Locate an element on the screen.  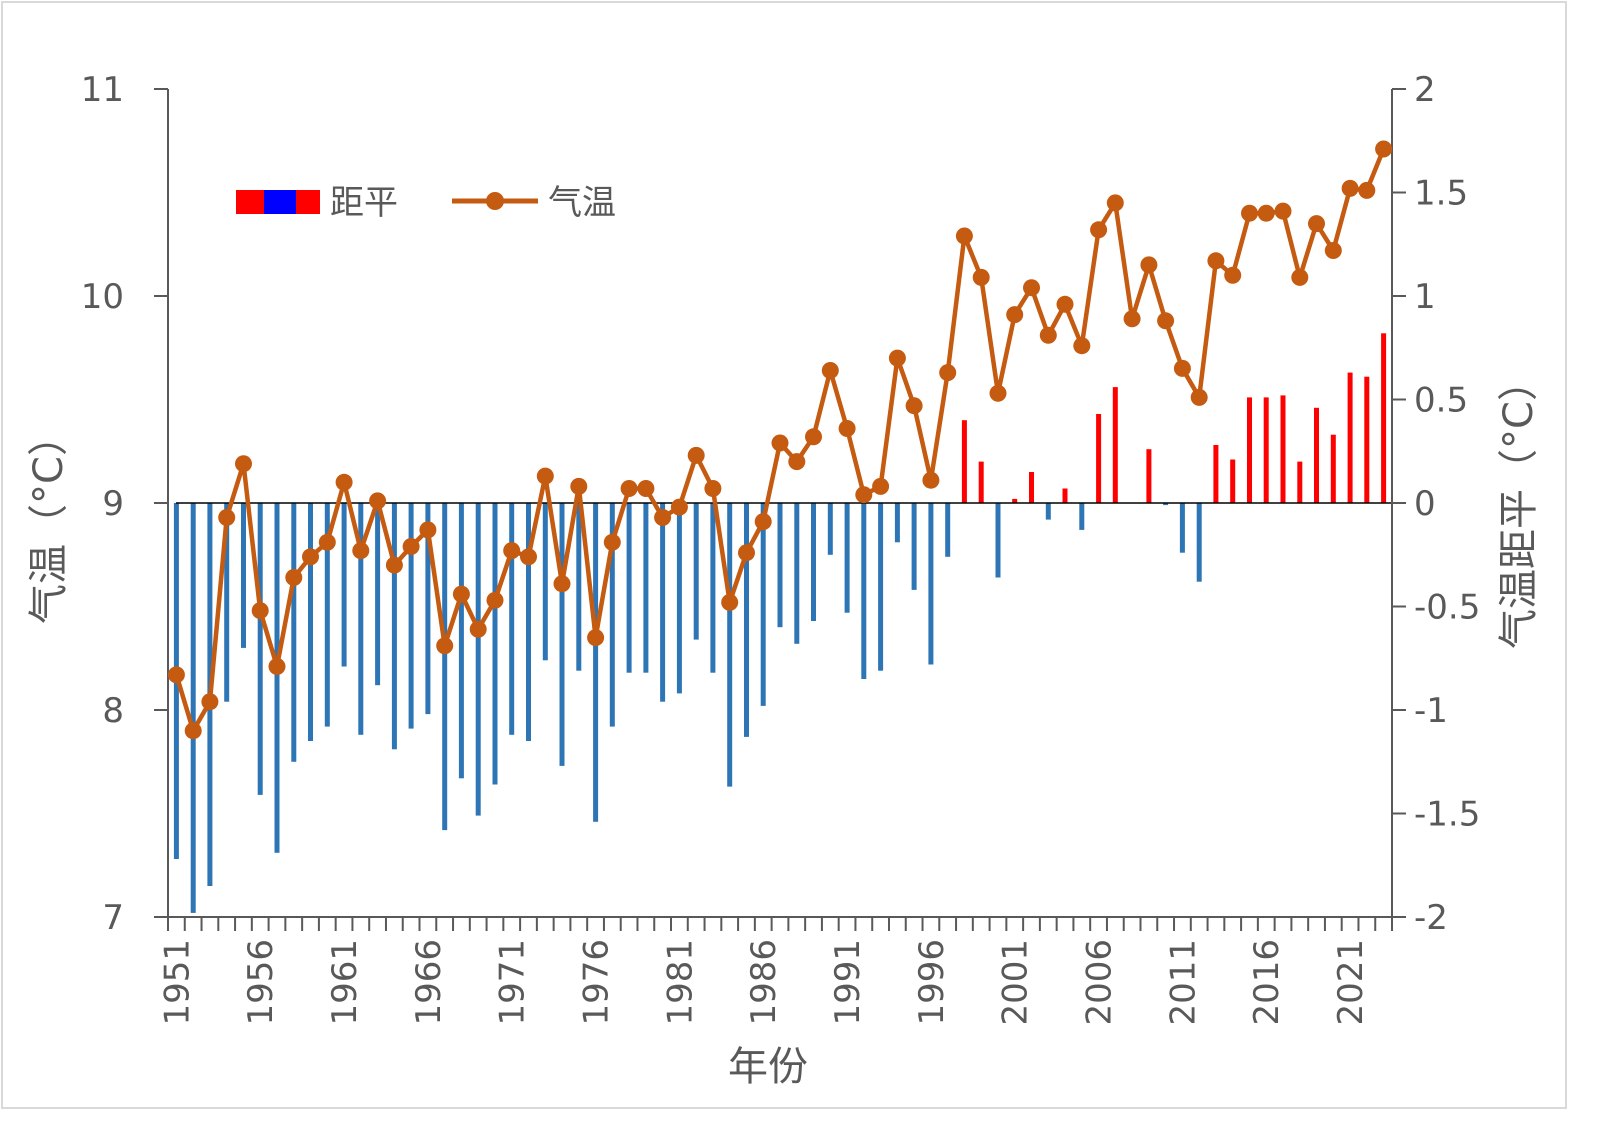
anomaly-bar-2022 is located at coordinates (1367, 439).